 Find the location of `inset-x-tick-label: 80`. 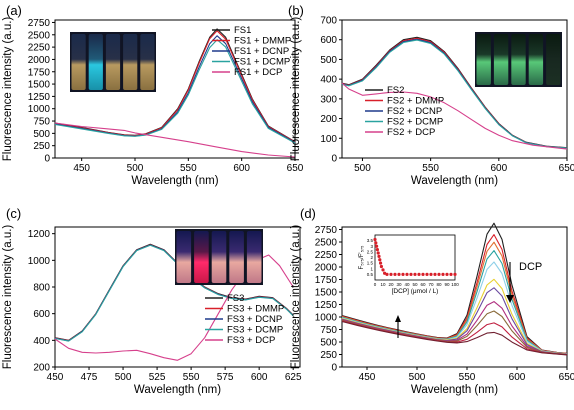

inset-x-tick-label: 80 is located at coordinates (439, 284).